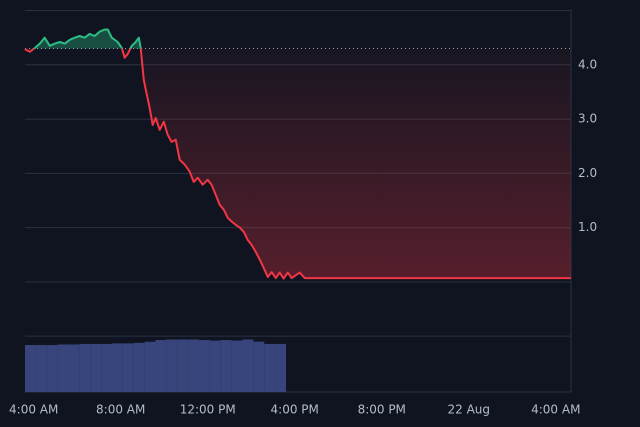 Image resolution: width=640 pixels, height=427 pixels. Describe the element at coordinates (295, 410) in the screenshot. I see `x-tick-label: 4:00 PM` at that location.